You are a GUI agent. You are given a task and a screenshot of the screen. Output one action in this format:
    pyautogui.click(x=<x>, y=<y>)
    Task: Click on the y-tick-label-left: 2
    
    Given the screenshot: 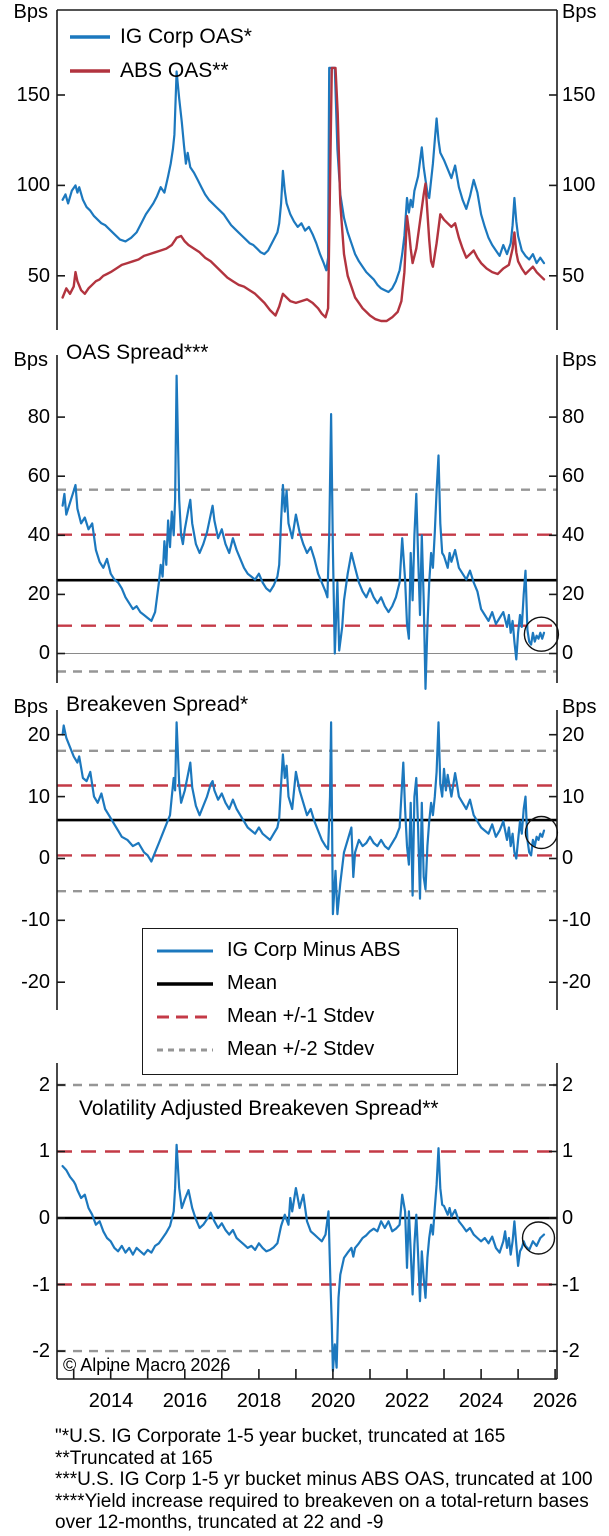 What is the action you would take?
    pyautogui.click(x=44, y=1085)
    